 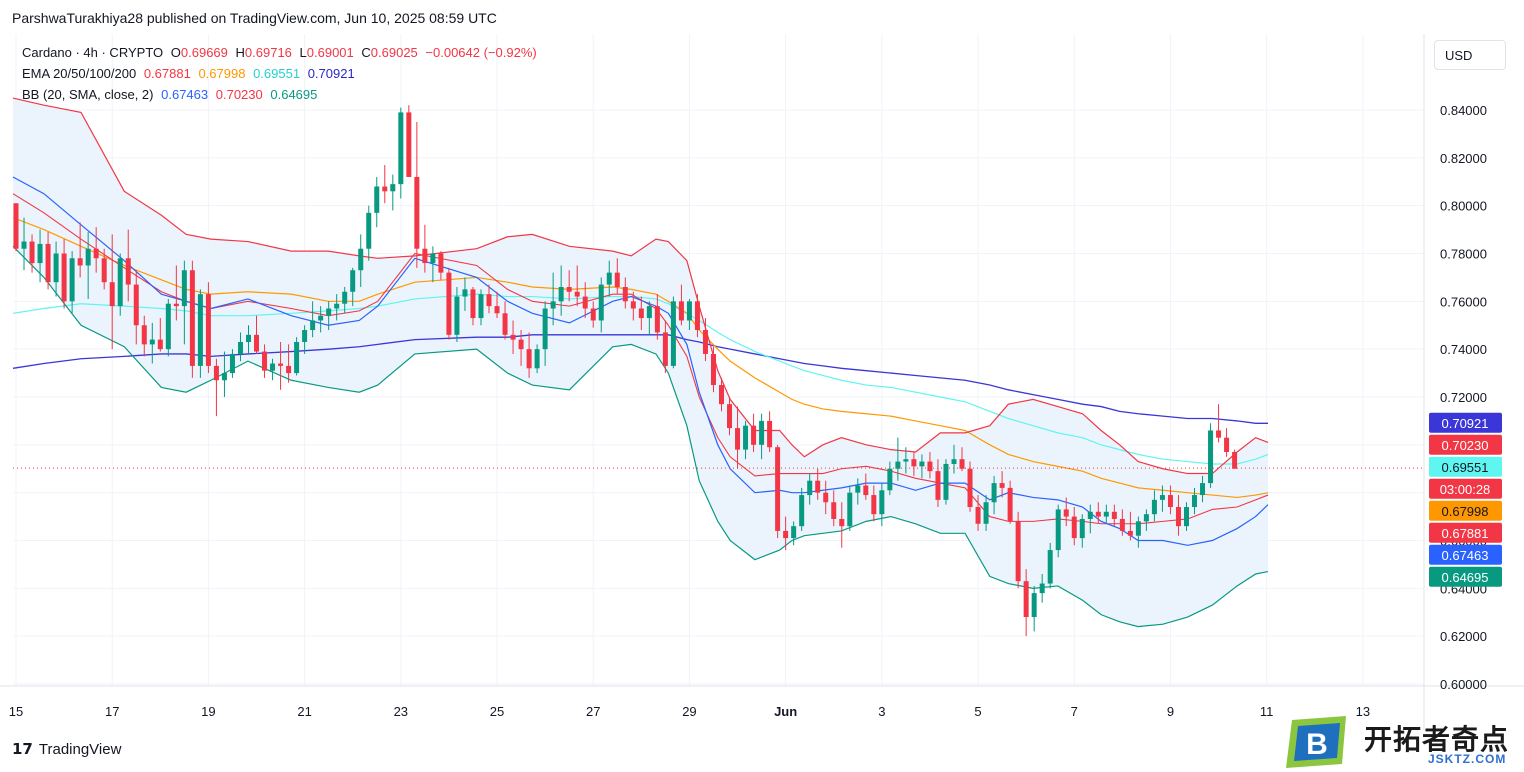 I want to click on price-badge-label: 0.69551, so click(x=1465, y=467).